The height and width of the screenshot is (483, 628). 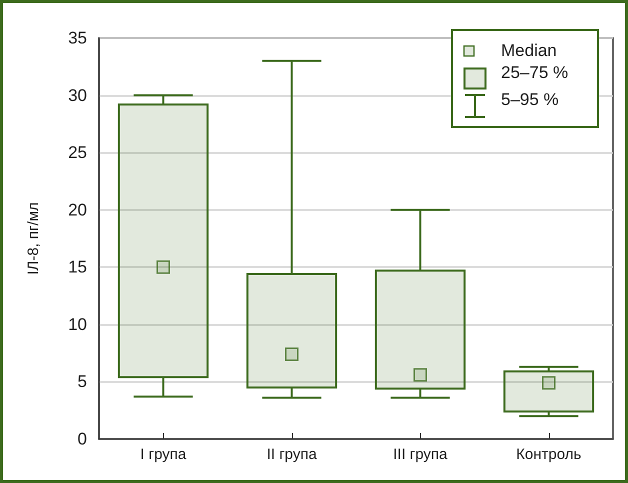 I want to click on x-tick-label: III група, so click(x=420, y=454).